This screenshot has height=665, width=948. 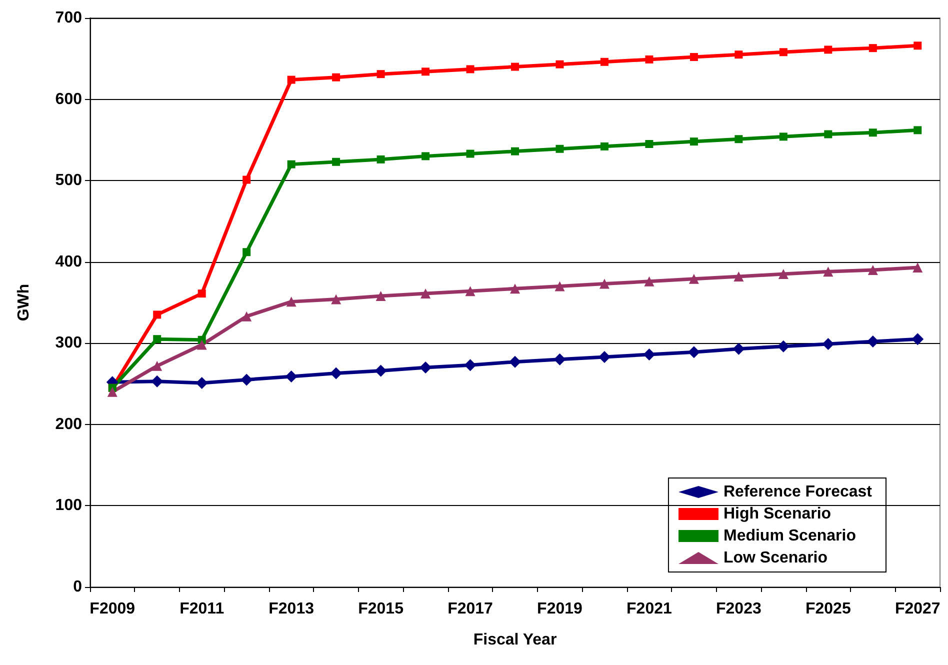 I want to click on x-tick-label: F2021, so click(x=649, y=609).